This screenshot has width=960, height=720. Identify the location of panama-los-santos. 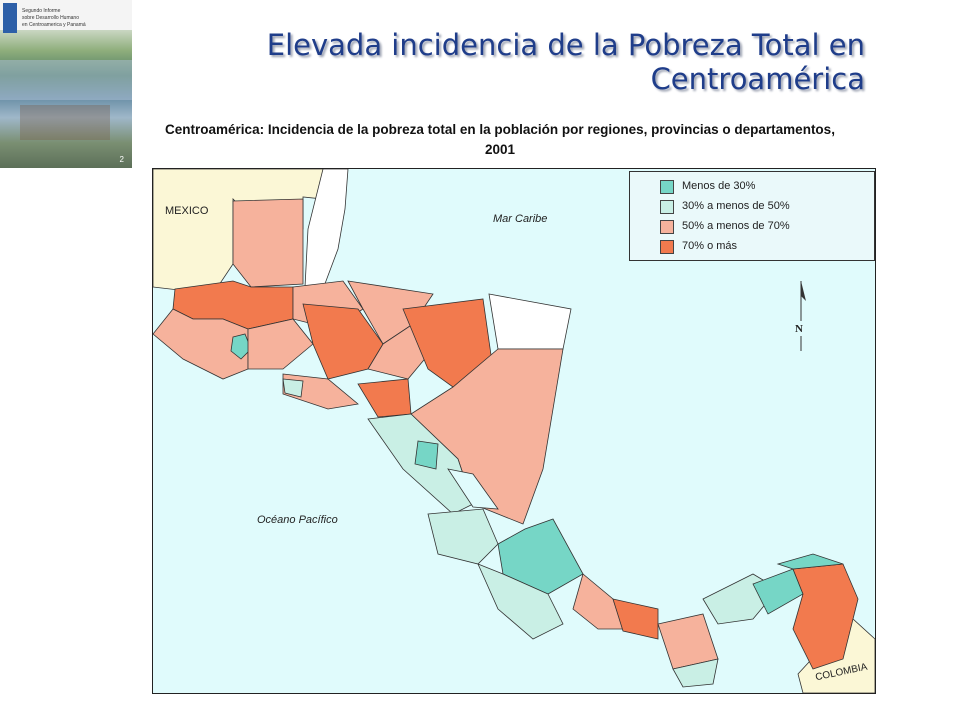
(695, 673).